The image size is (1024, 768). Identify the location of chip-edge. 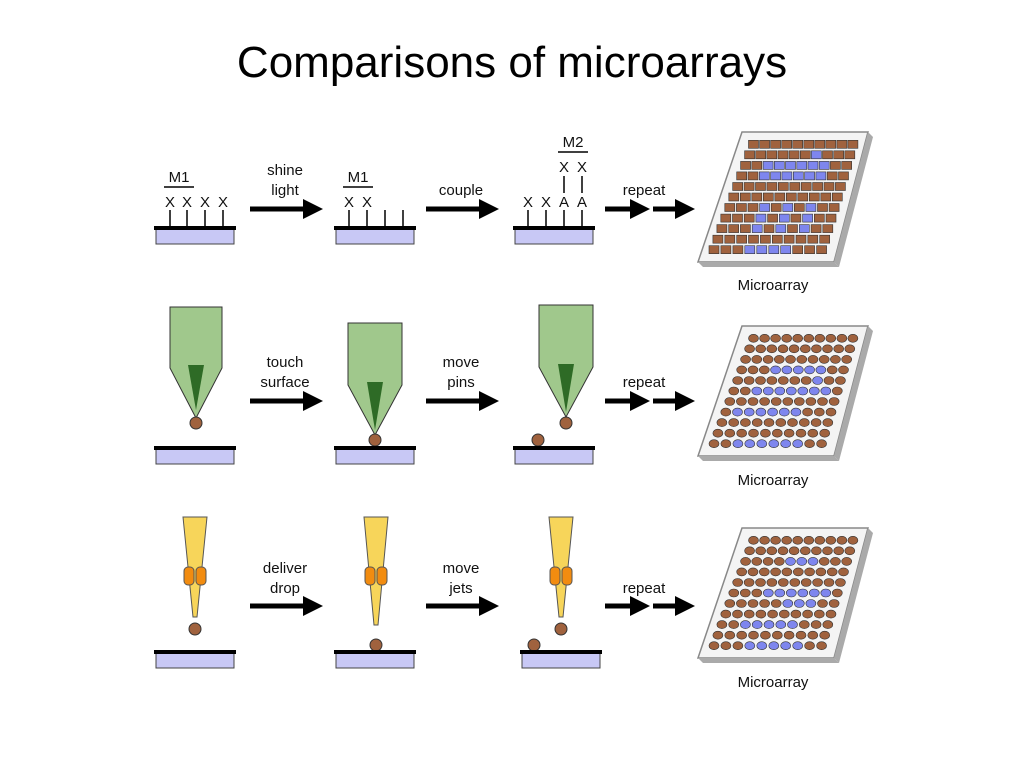
(853, 595).